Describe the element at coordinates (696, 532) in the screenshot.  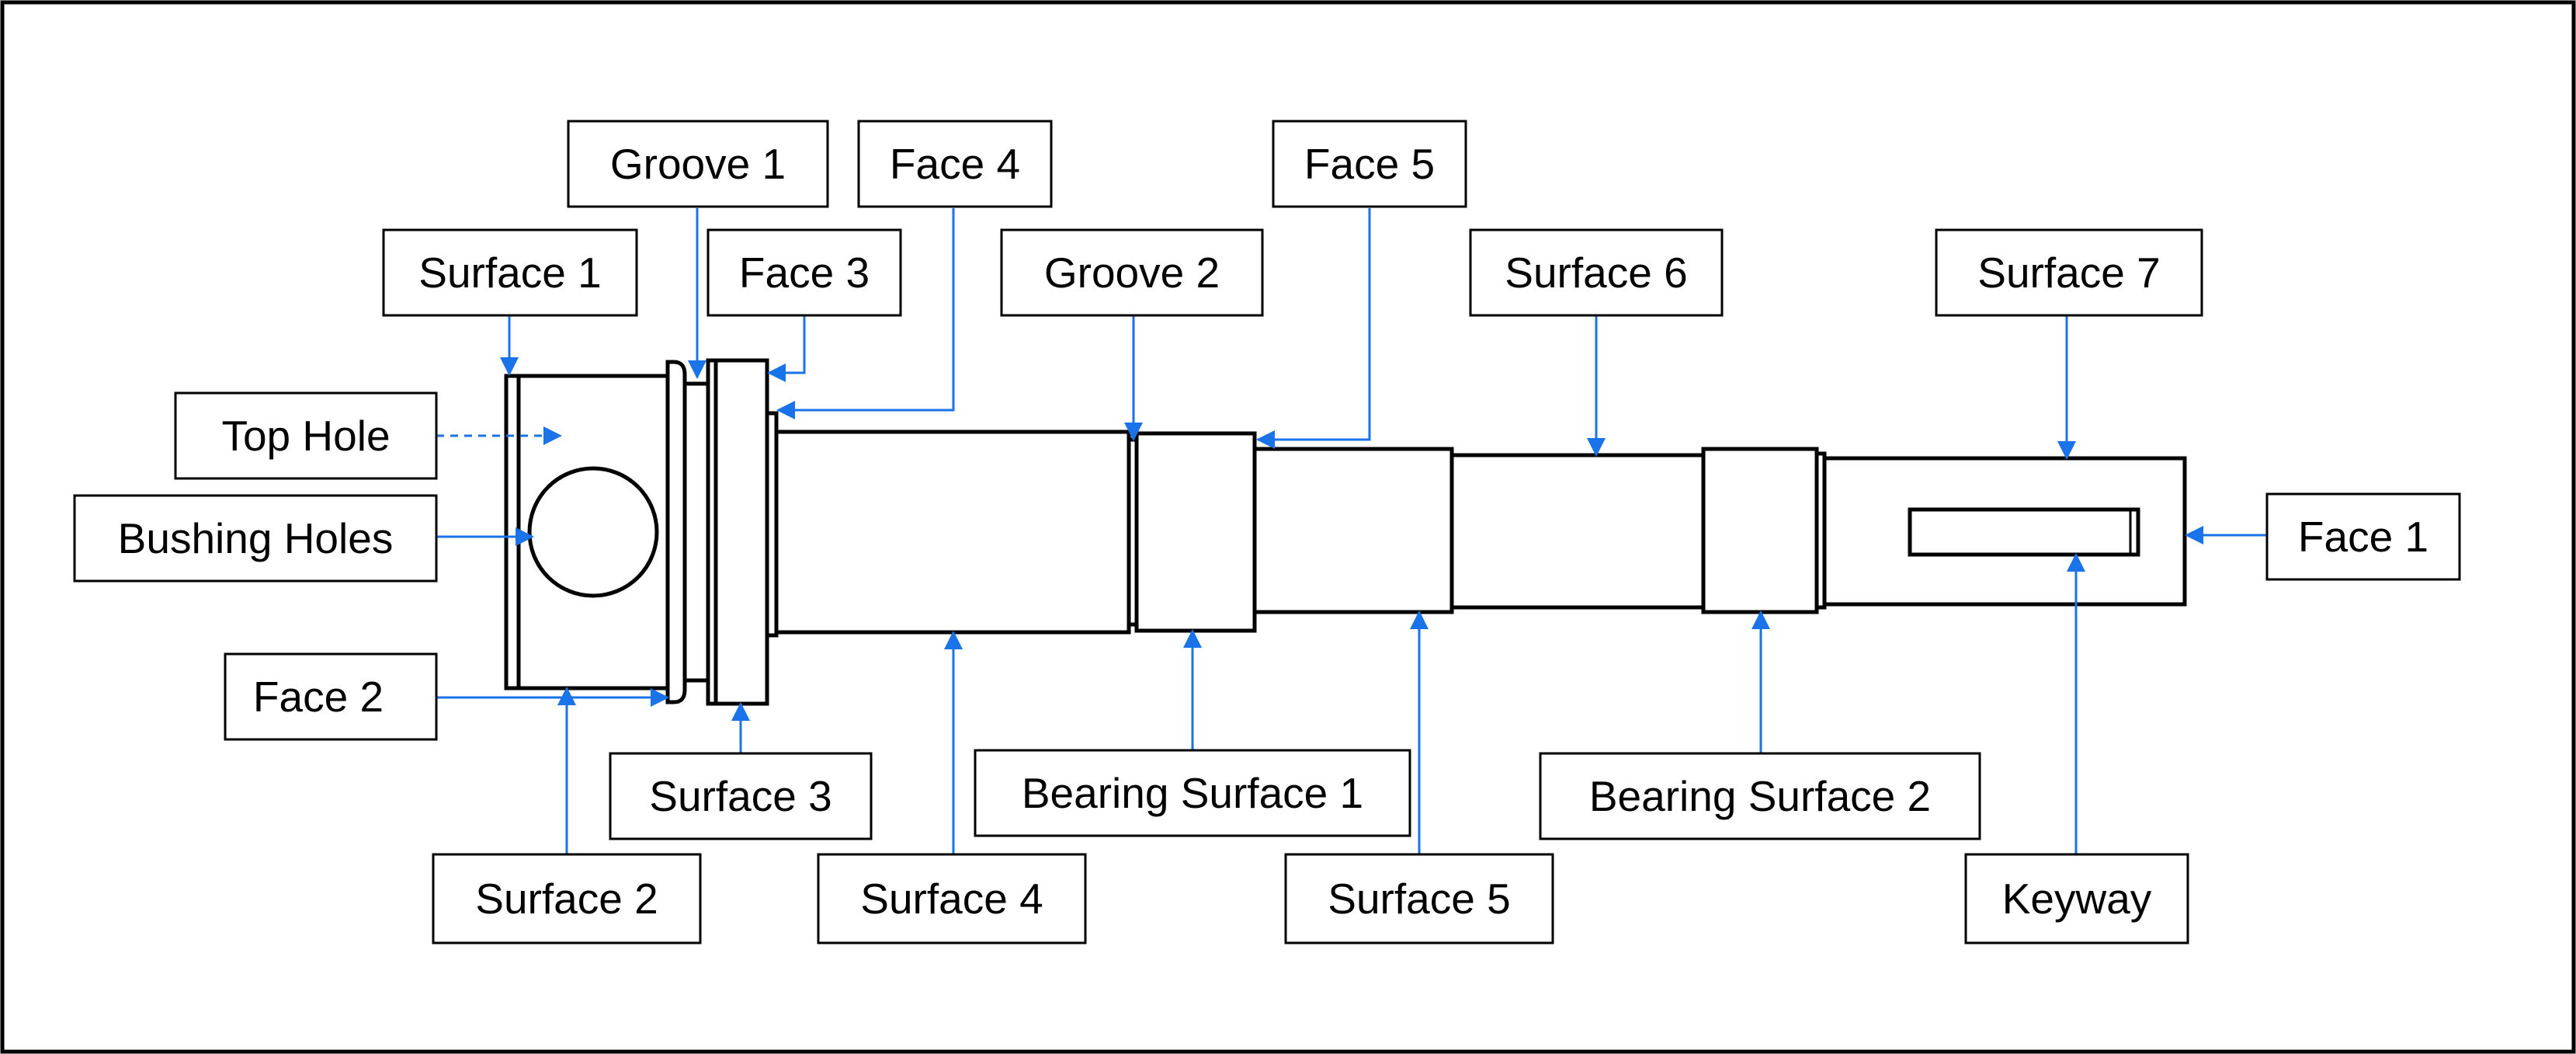
I see `groove-1-neck` at that location.